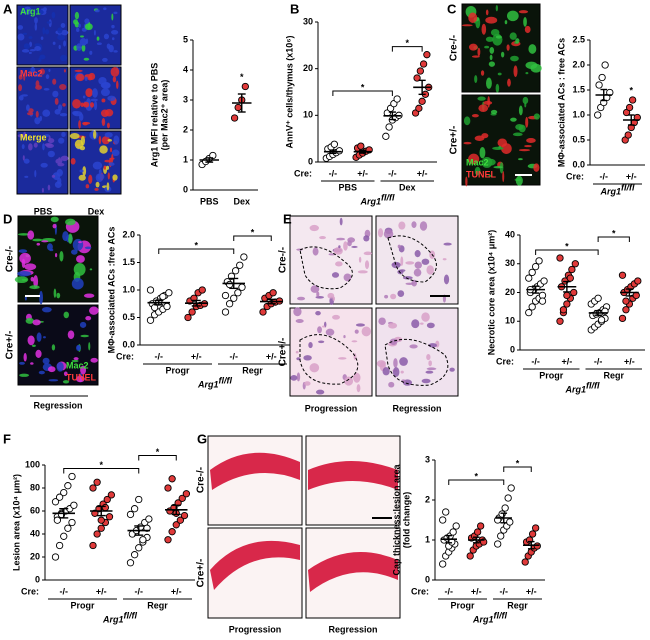 The width and height of the screenshot is (650, 640). Describe the element at coordinates (111, 290) in the screenshot. I see `y-axis-label: MΦ-associated ACs :free ACs` at that location.